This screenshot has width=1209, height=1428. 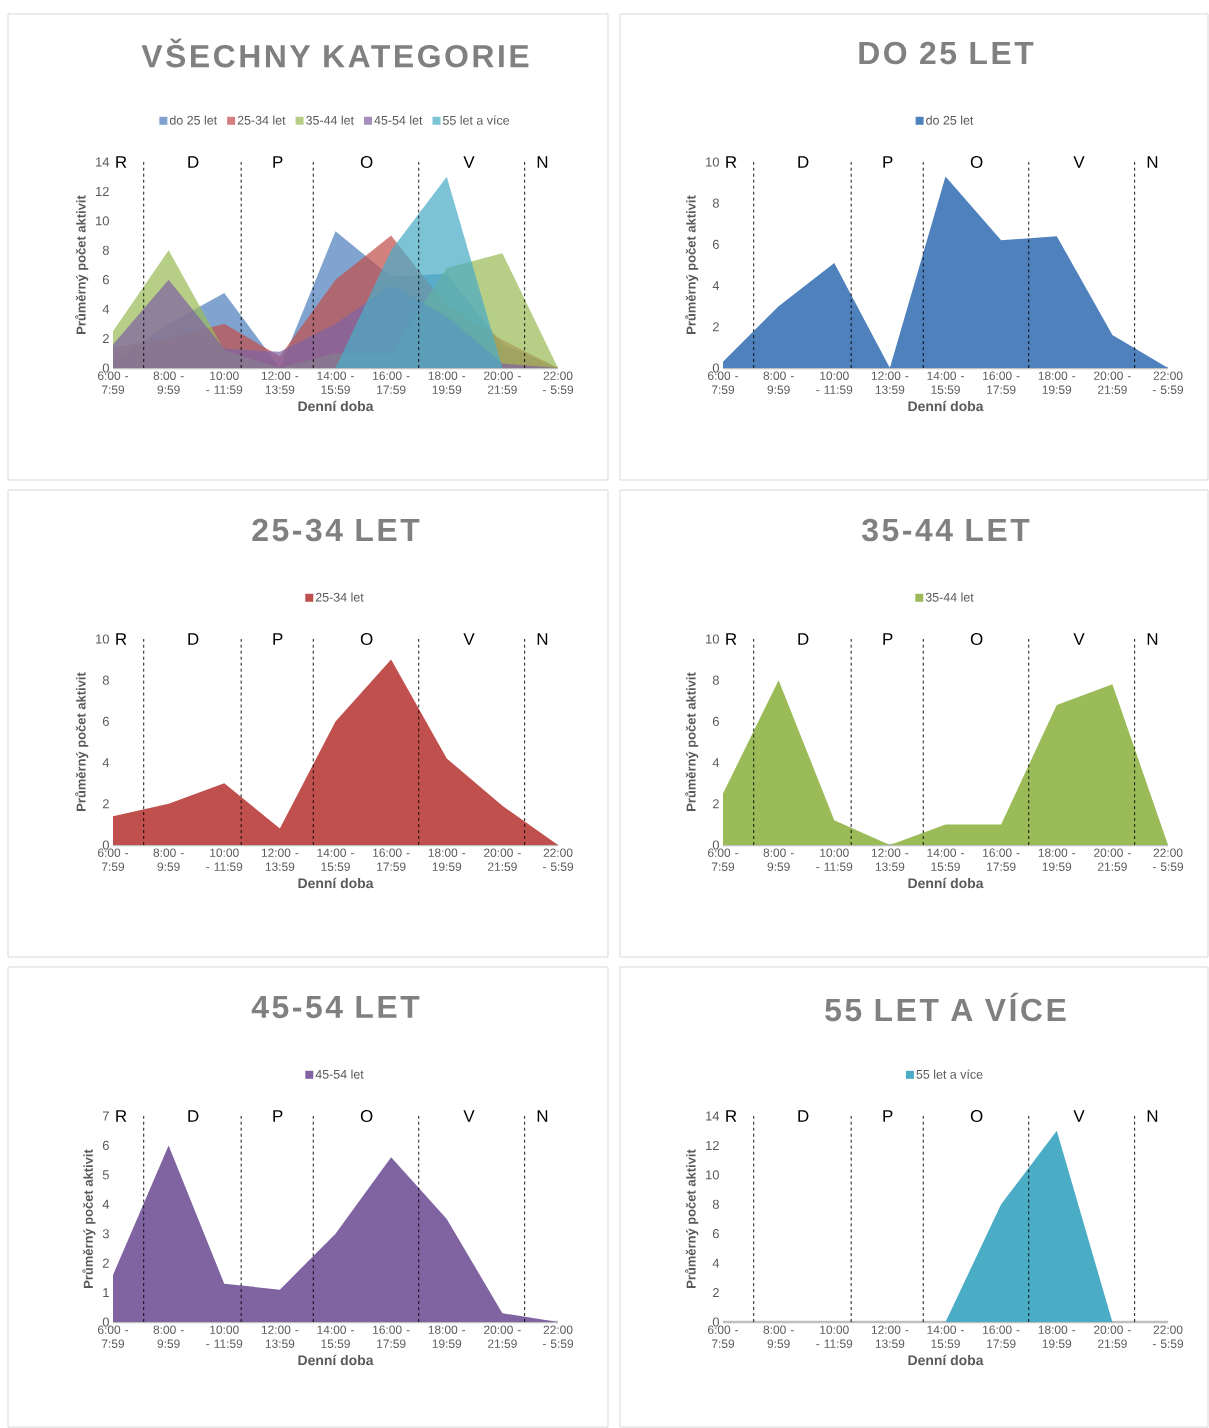 I want to click on chart-title: 35-44 LET, so click(x=946, y=530).